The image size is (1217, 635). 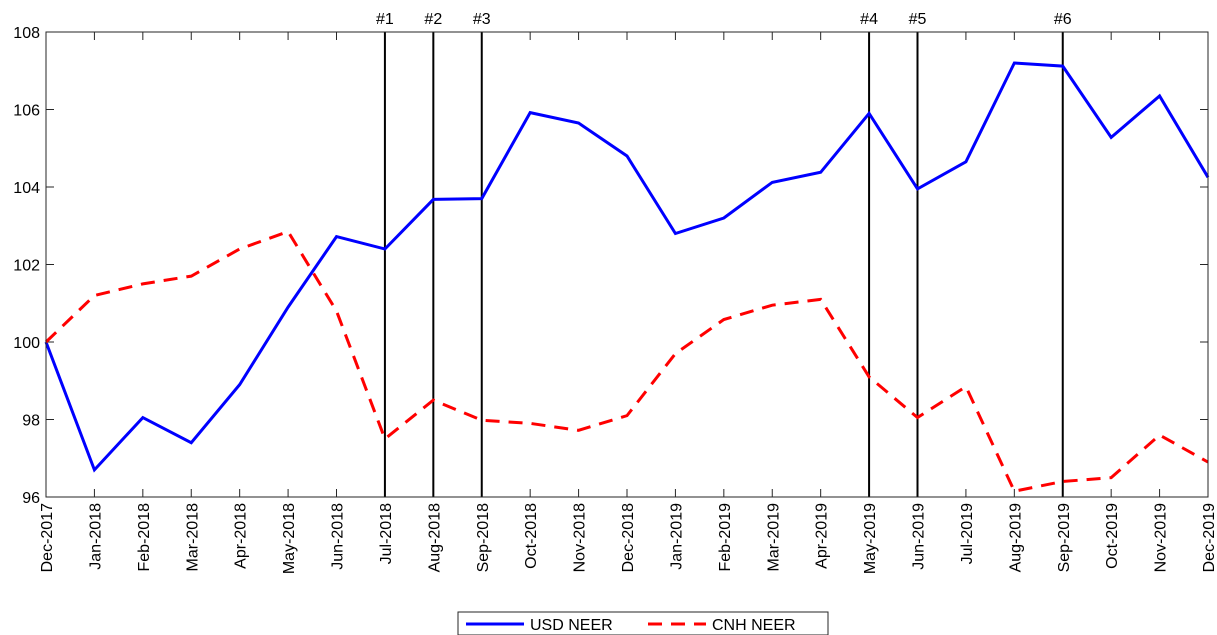 I want to click on x-tick-label: Dec-2018, so click(x=628, y=537).